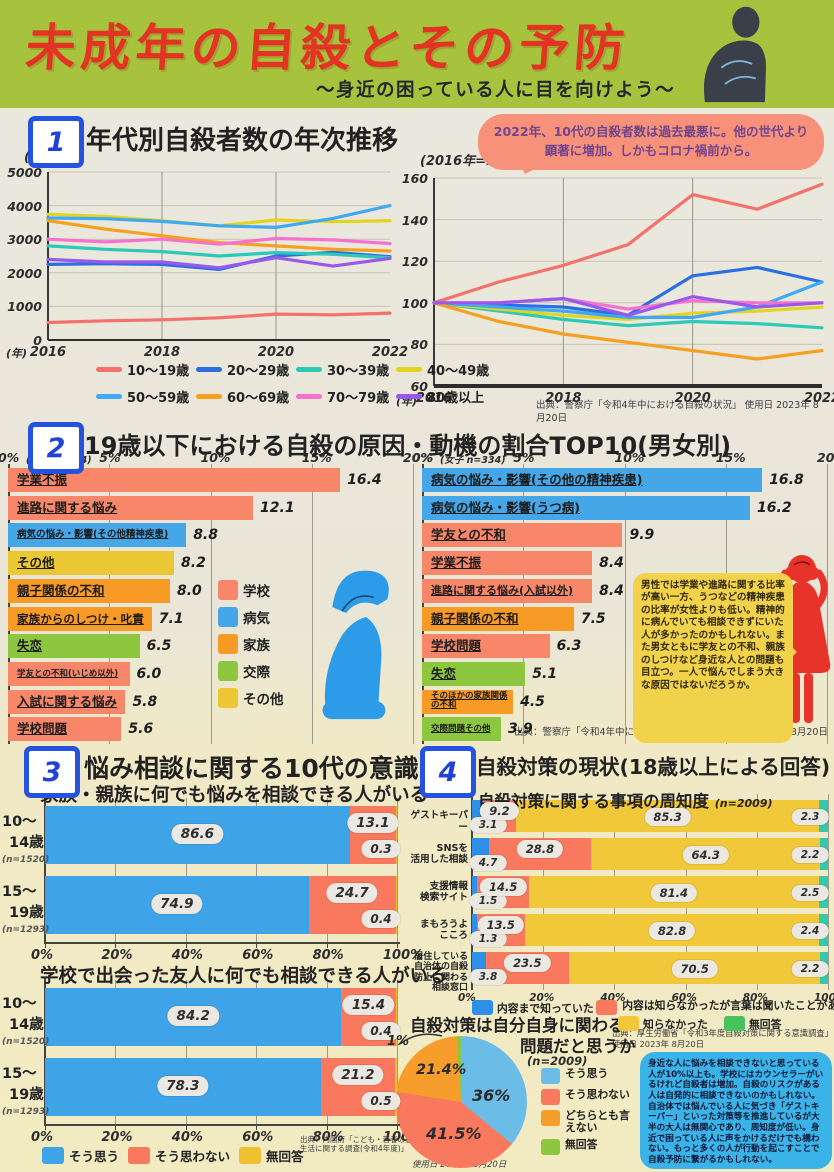 The image size is (834, 1172). What do you see at coordinates (667, 817) in the screenshot?
I see `value-chip: 85.3` at bounding box center [667, 817].